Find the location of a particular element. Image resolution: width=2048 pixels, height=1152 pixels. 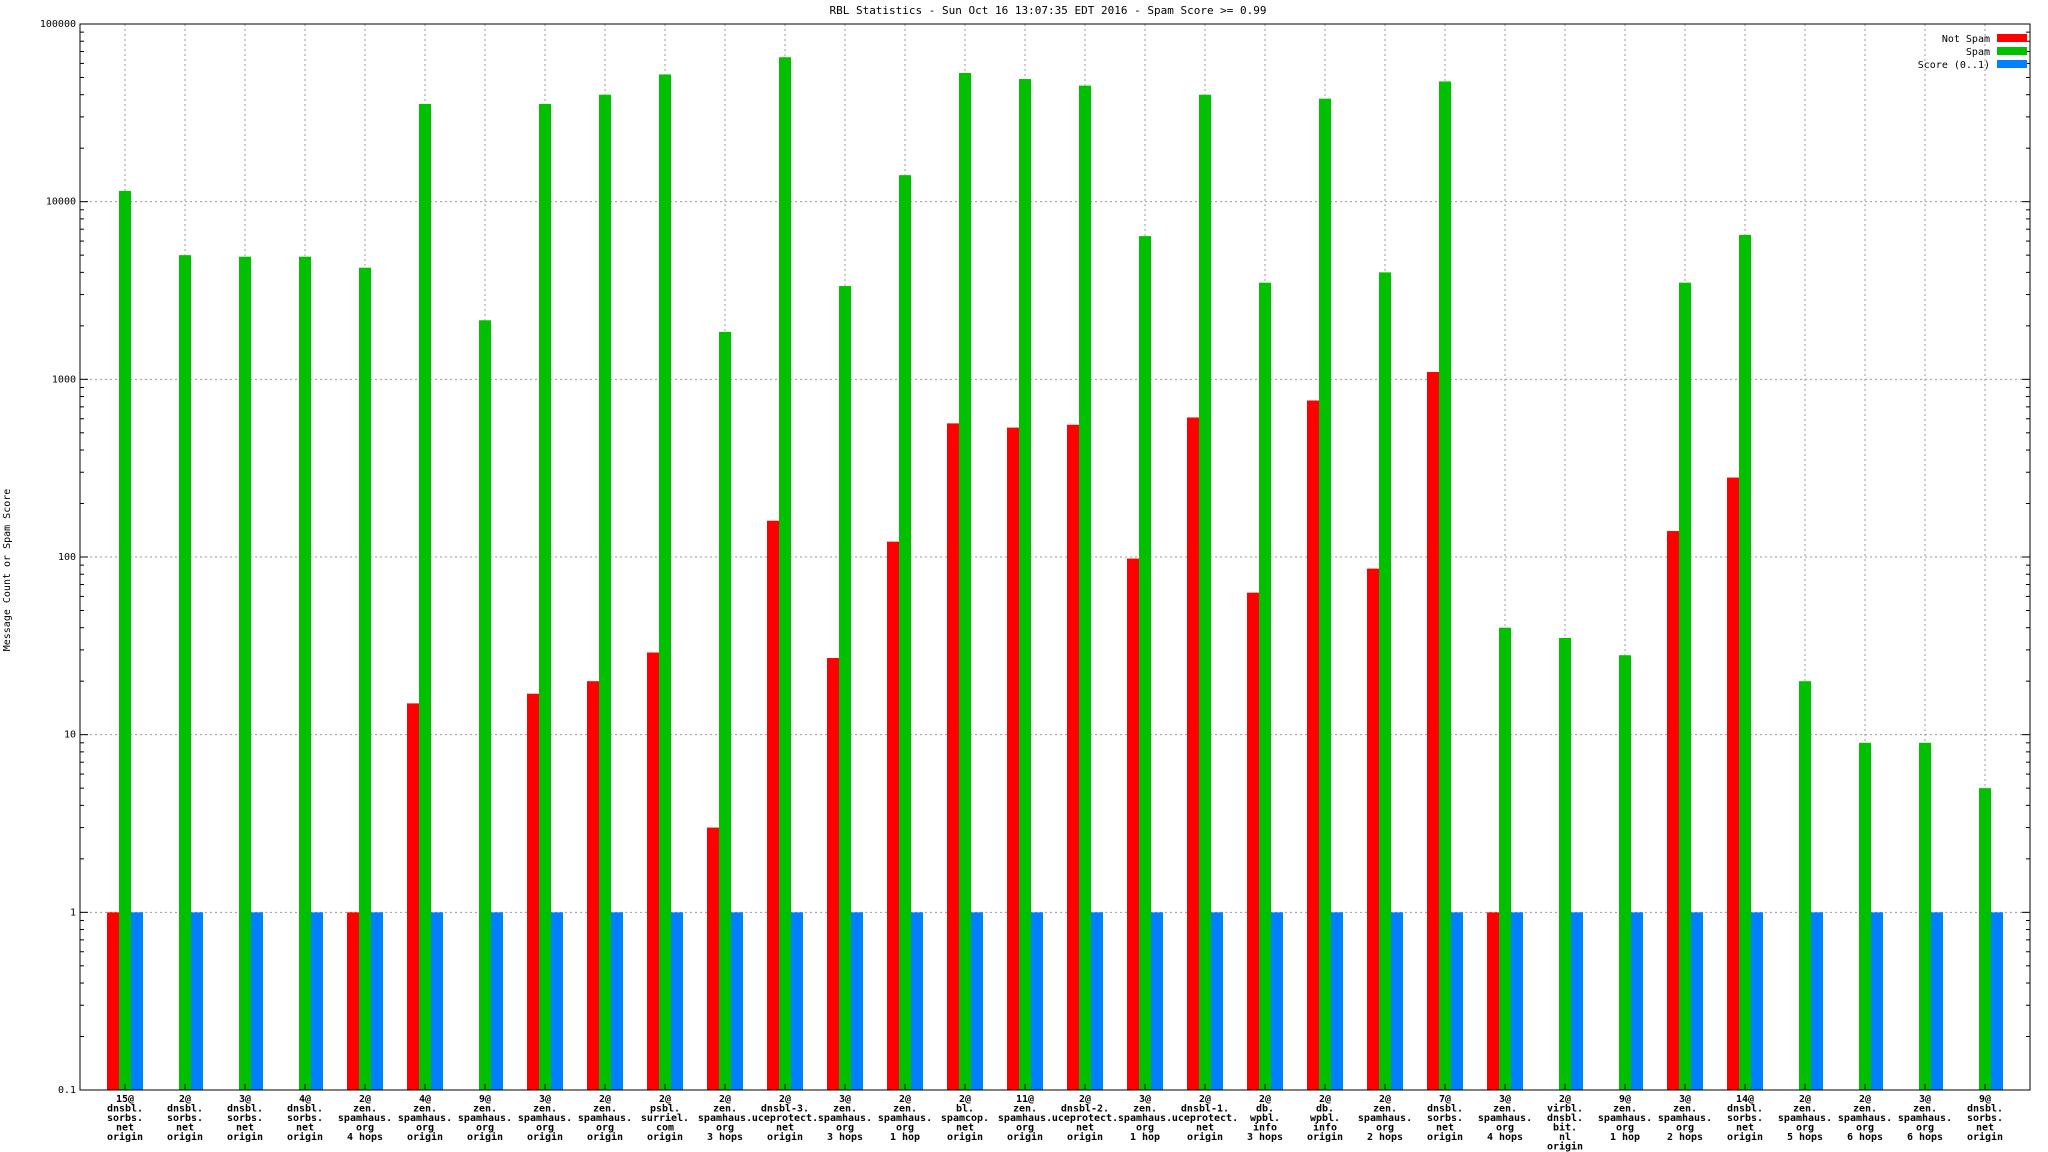

x-tick-label: 9@ zen. spamhaus. org 1 hop is located at coordinates (1625, 1118).